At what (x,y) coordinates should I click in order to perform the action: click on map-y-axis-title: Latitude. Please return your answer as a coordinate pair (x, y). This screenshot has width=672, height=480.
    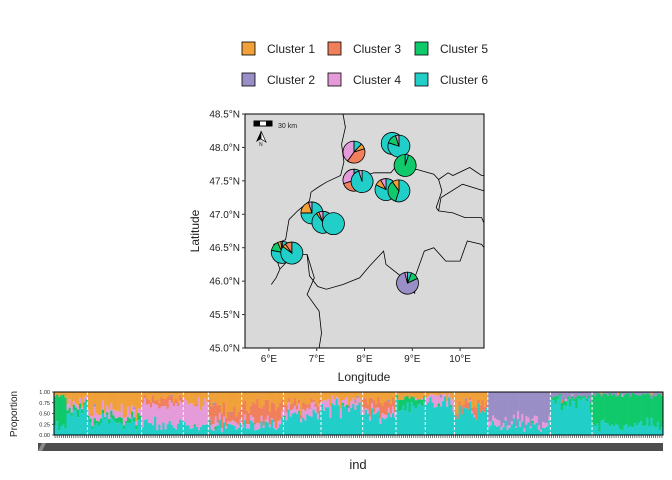
    Looking at the image, I should click on (195, 230).